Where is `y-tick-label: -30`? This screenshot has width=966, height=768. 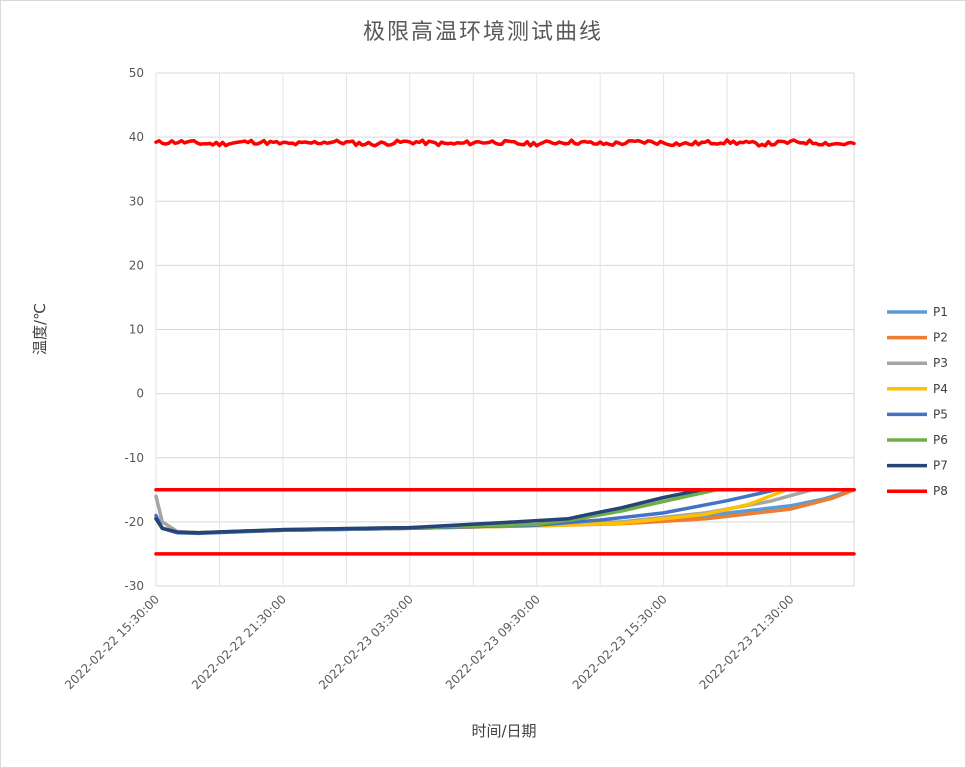
y-tick-label: -30 is located at coordinates (134, 586).